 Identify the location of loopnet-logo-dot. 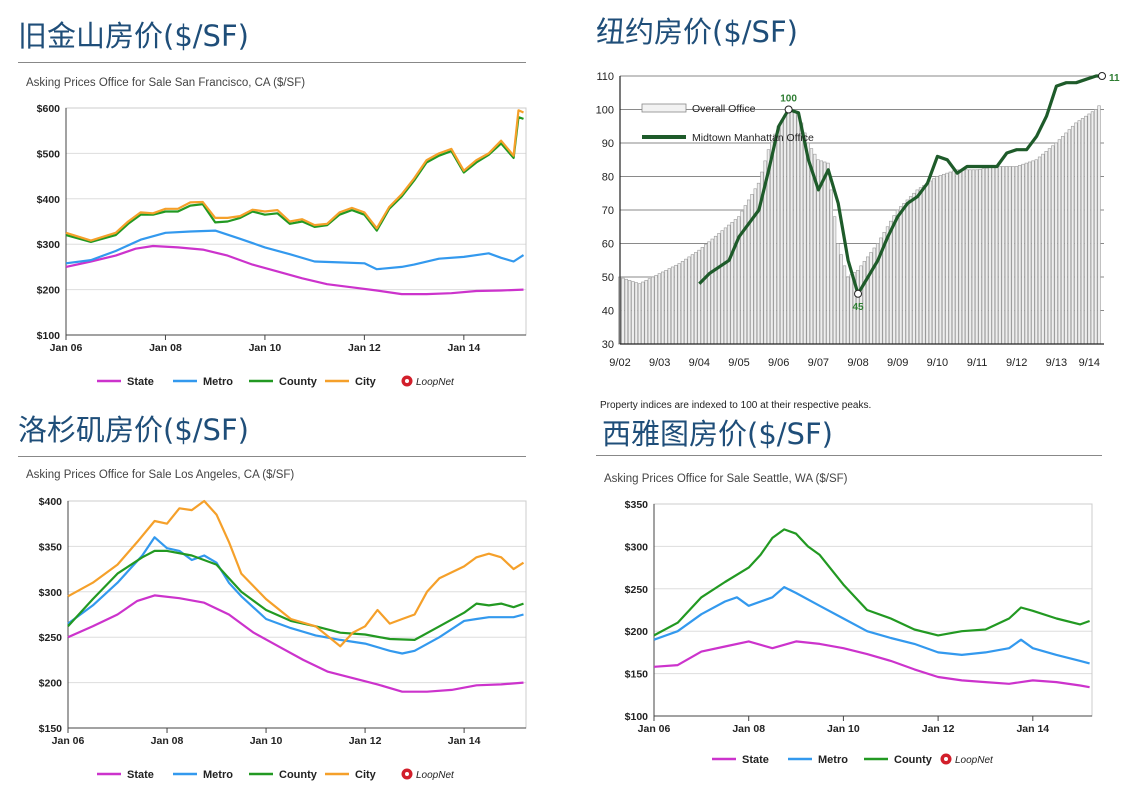
(407, 774).